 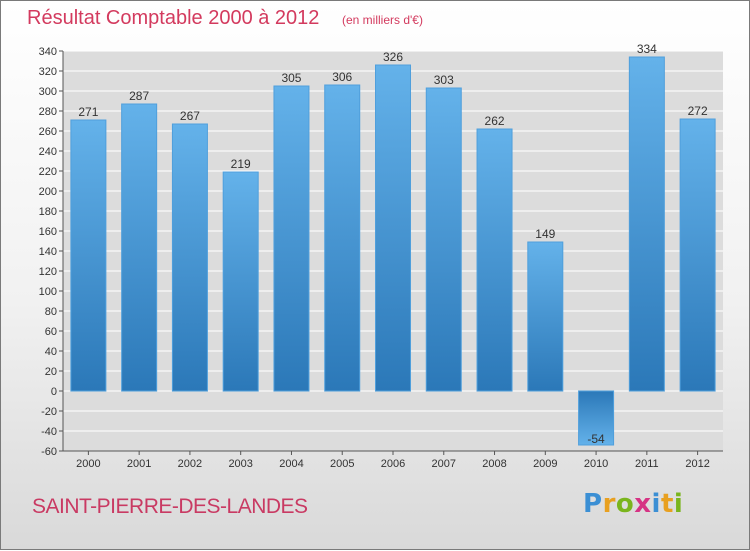 I want to click on bar-value-label: 149, so click(x=545, y=234).